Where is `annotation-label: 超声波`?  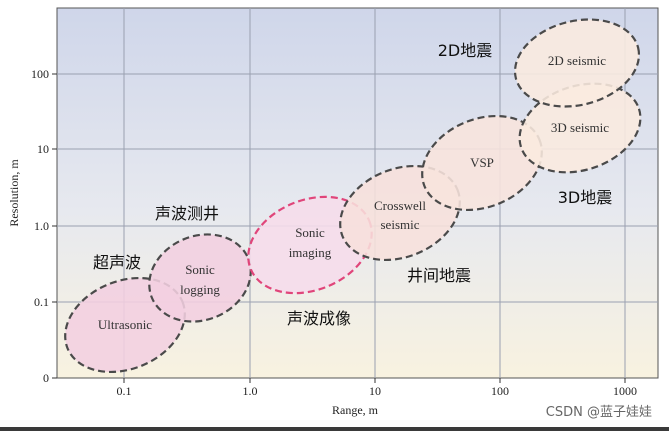 annotation-label: 超声波 is located at coordinates (117, 262).